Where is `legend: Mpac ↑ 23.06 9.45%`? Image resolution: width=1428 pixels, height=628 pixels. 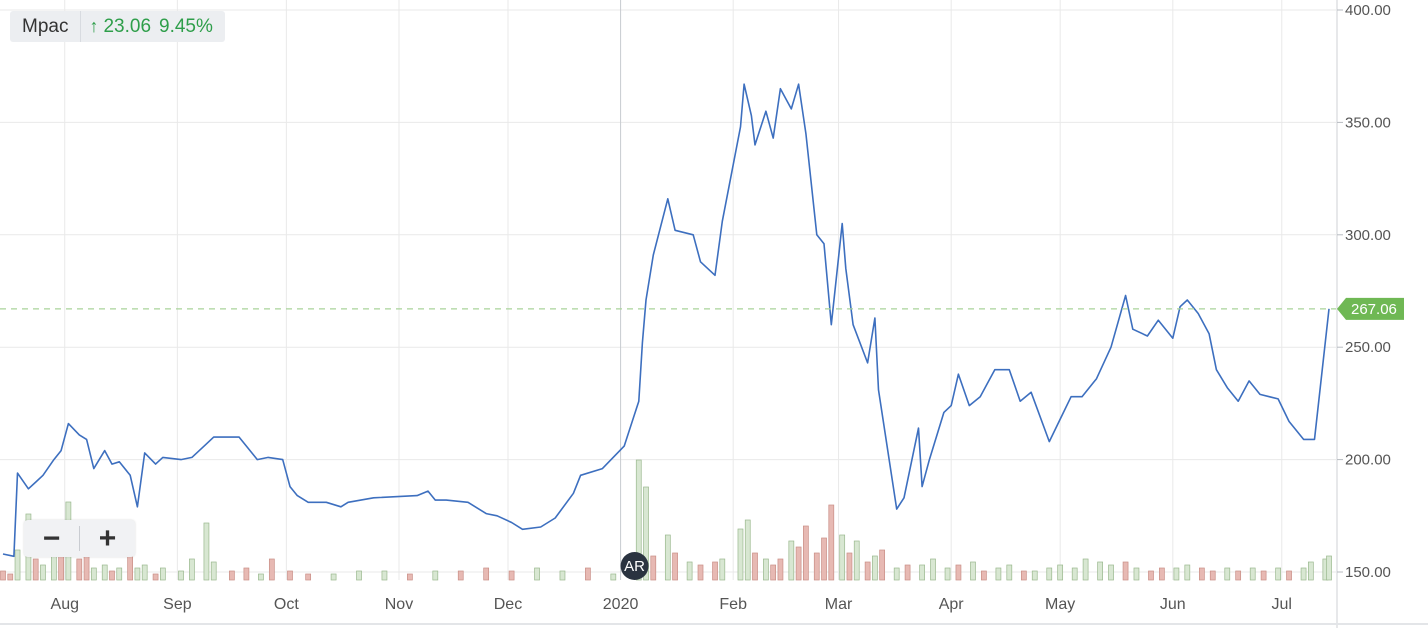 legend: Mpac ↑ 23.06 9.45% is located at coordinates (117, 26).